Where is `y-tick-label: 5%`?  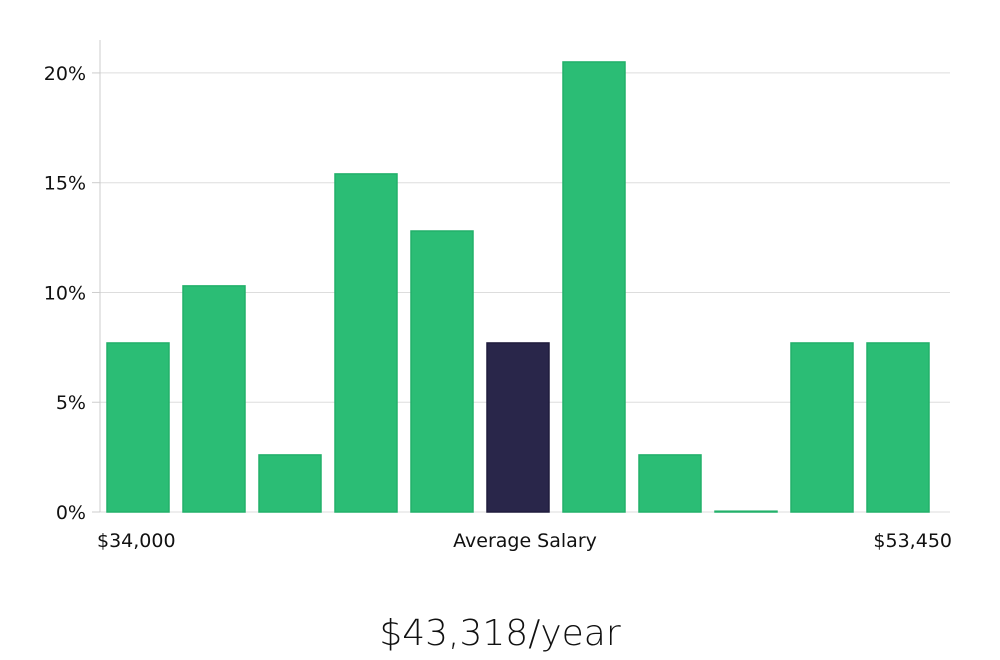
y-tick-label: 5% is located at coordinates (71, 403).